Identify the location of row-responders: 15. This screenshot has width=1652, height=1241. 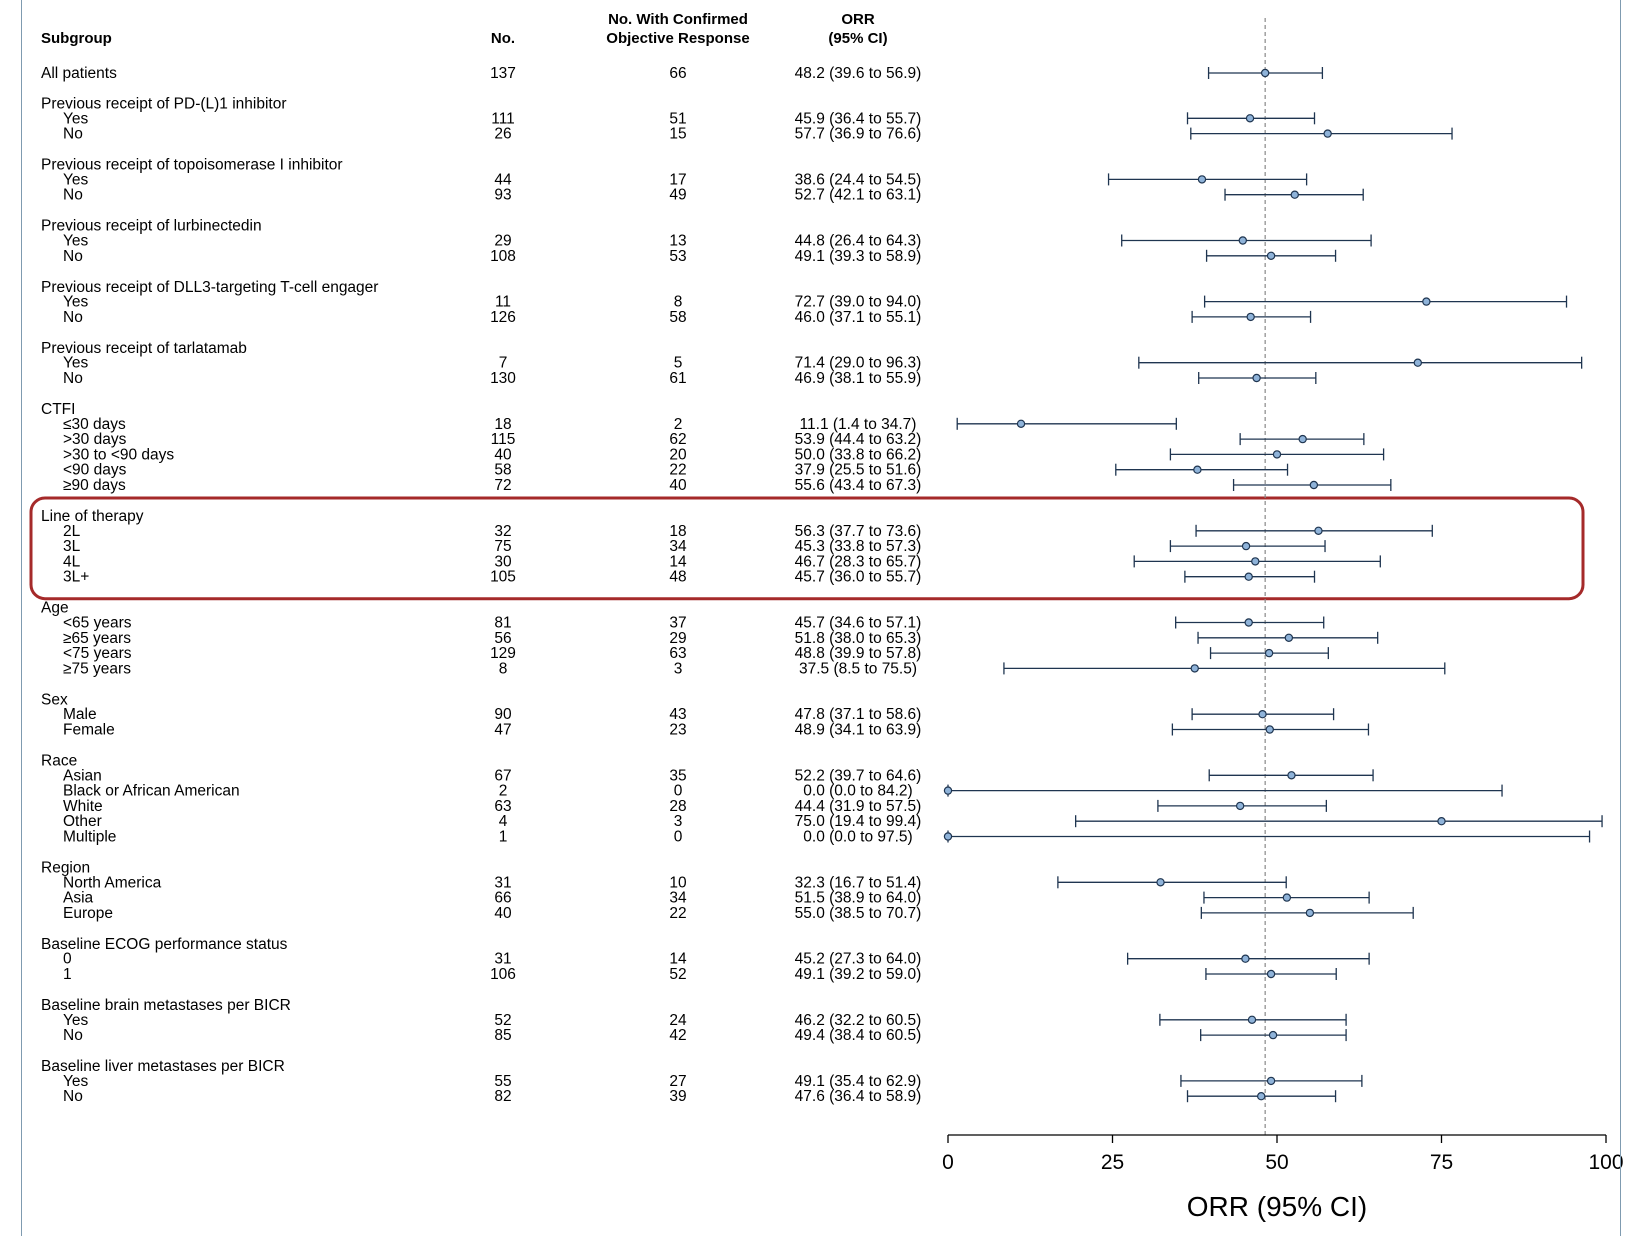
(677, 134).